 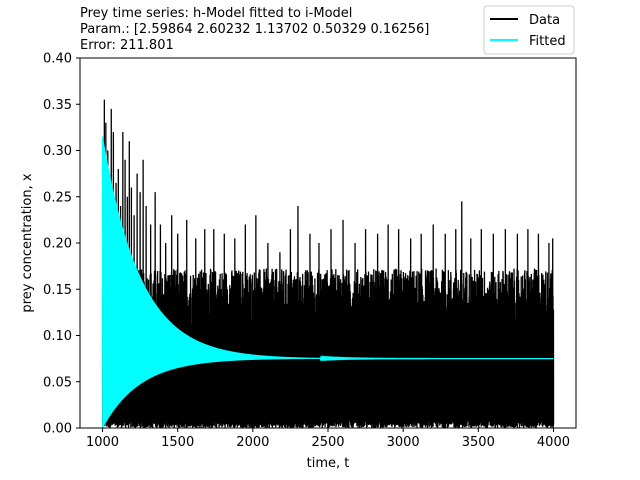 What do you see at coordinates (478, 442) in the screenshot?
I see `x-tick-label: 3500` at bounding box center [478, 442].